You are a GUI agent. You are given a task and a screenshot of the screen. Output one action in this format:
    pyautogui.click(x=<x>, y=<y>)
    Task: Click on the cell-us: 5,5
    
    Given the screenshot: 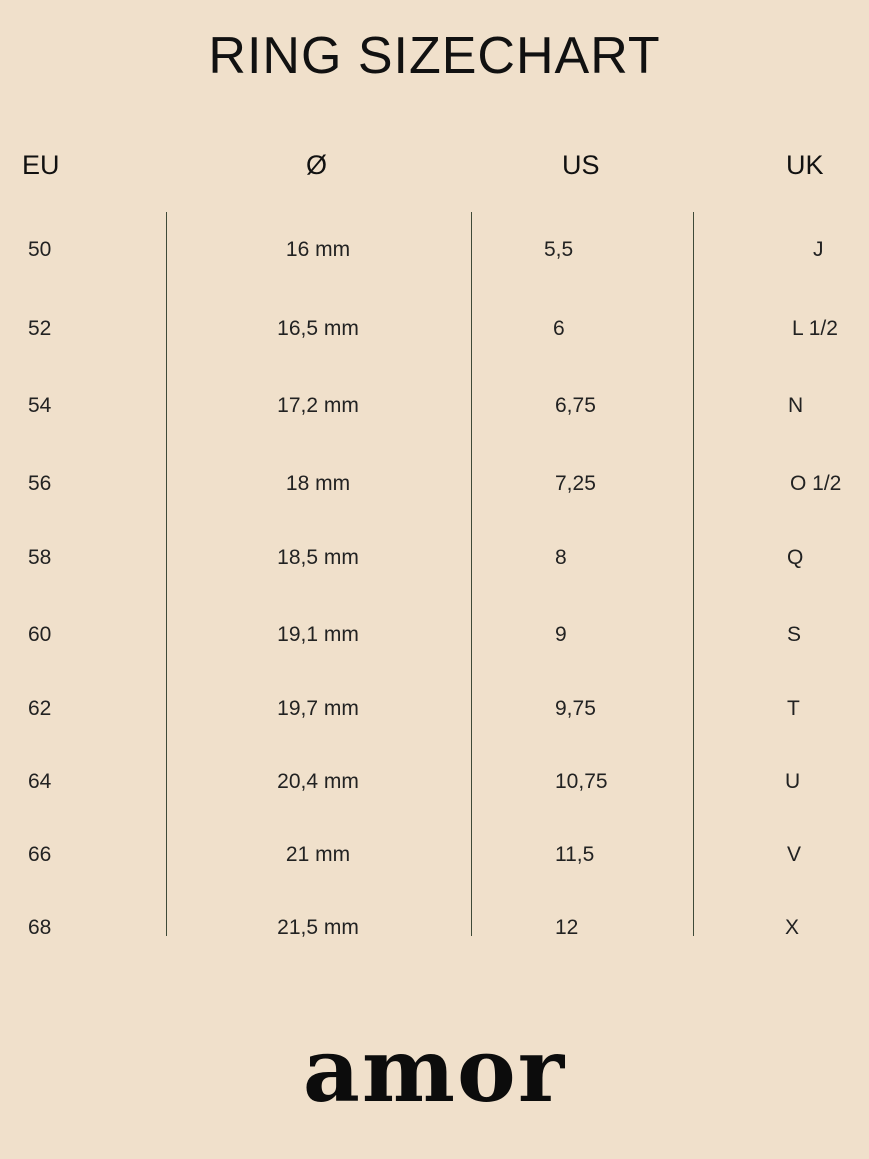 What is the action you would take?
    pyautogui.click(x=559, y=249)
    